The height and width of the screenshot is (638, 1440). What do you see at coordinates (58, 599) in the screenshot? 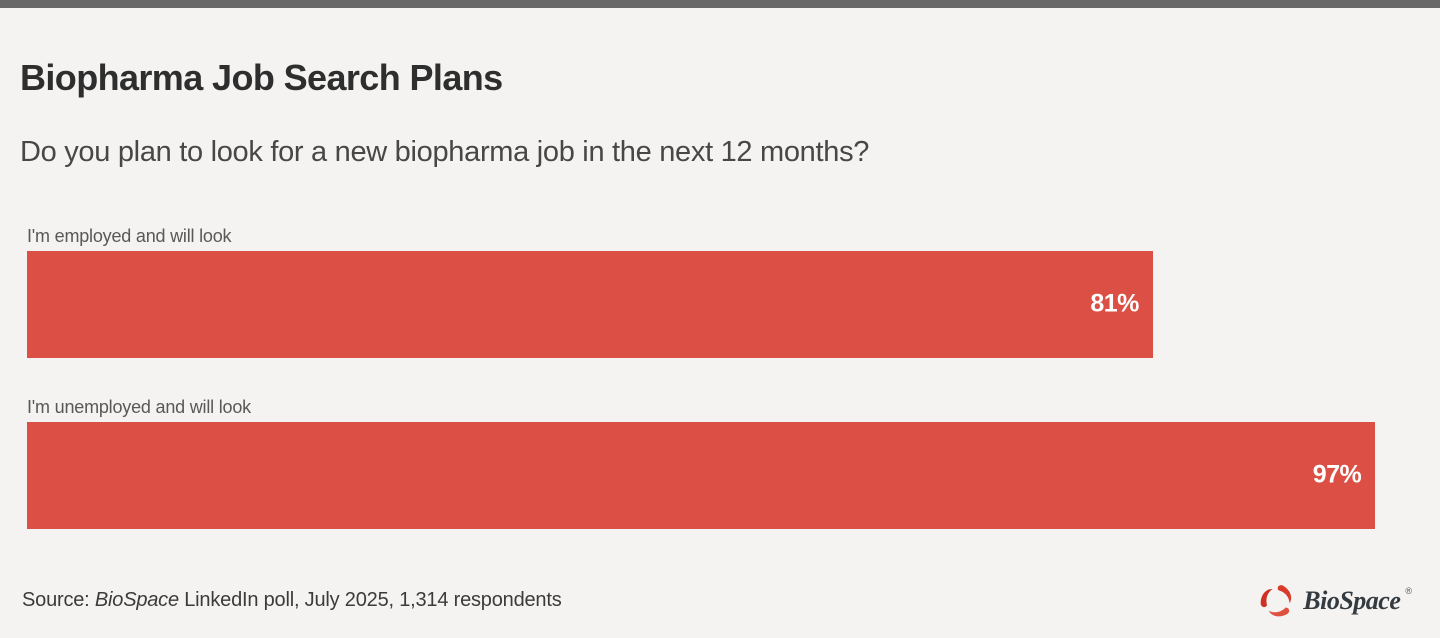
I see `source-prefix: Source:` at bounding box center [58, 599].